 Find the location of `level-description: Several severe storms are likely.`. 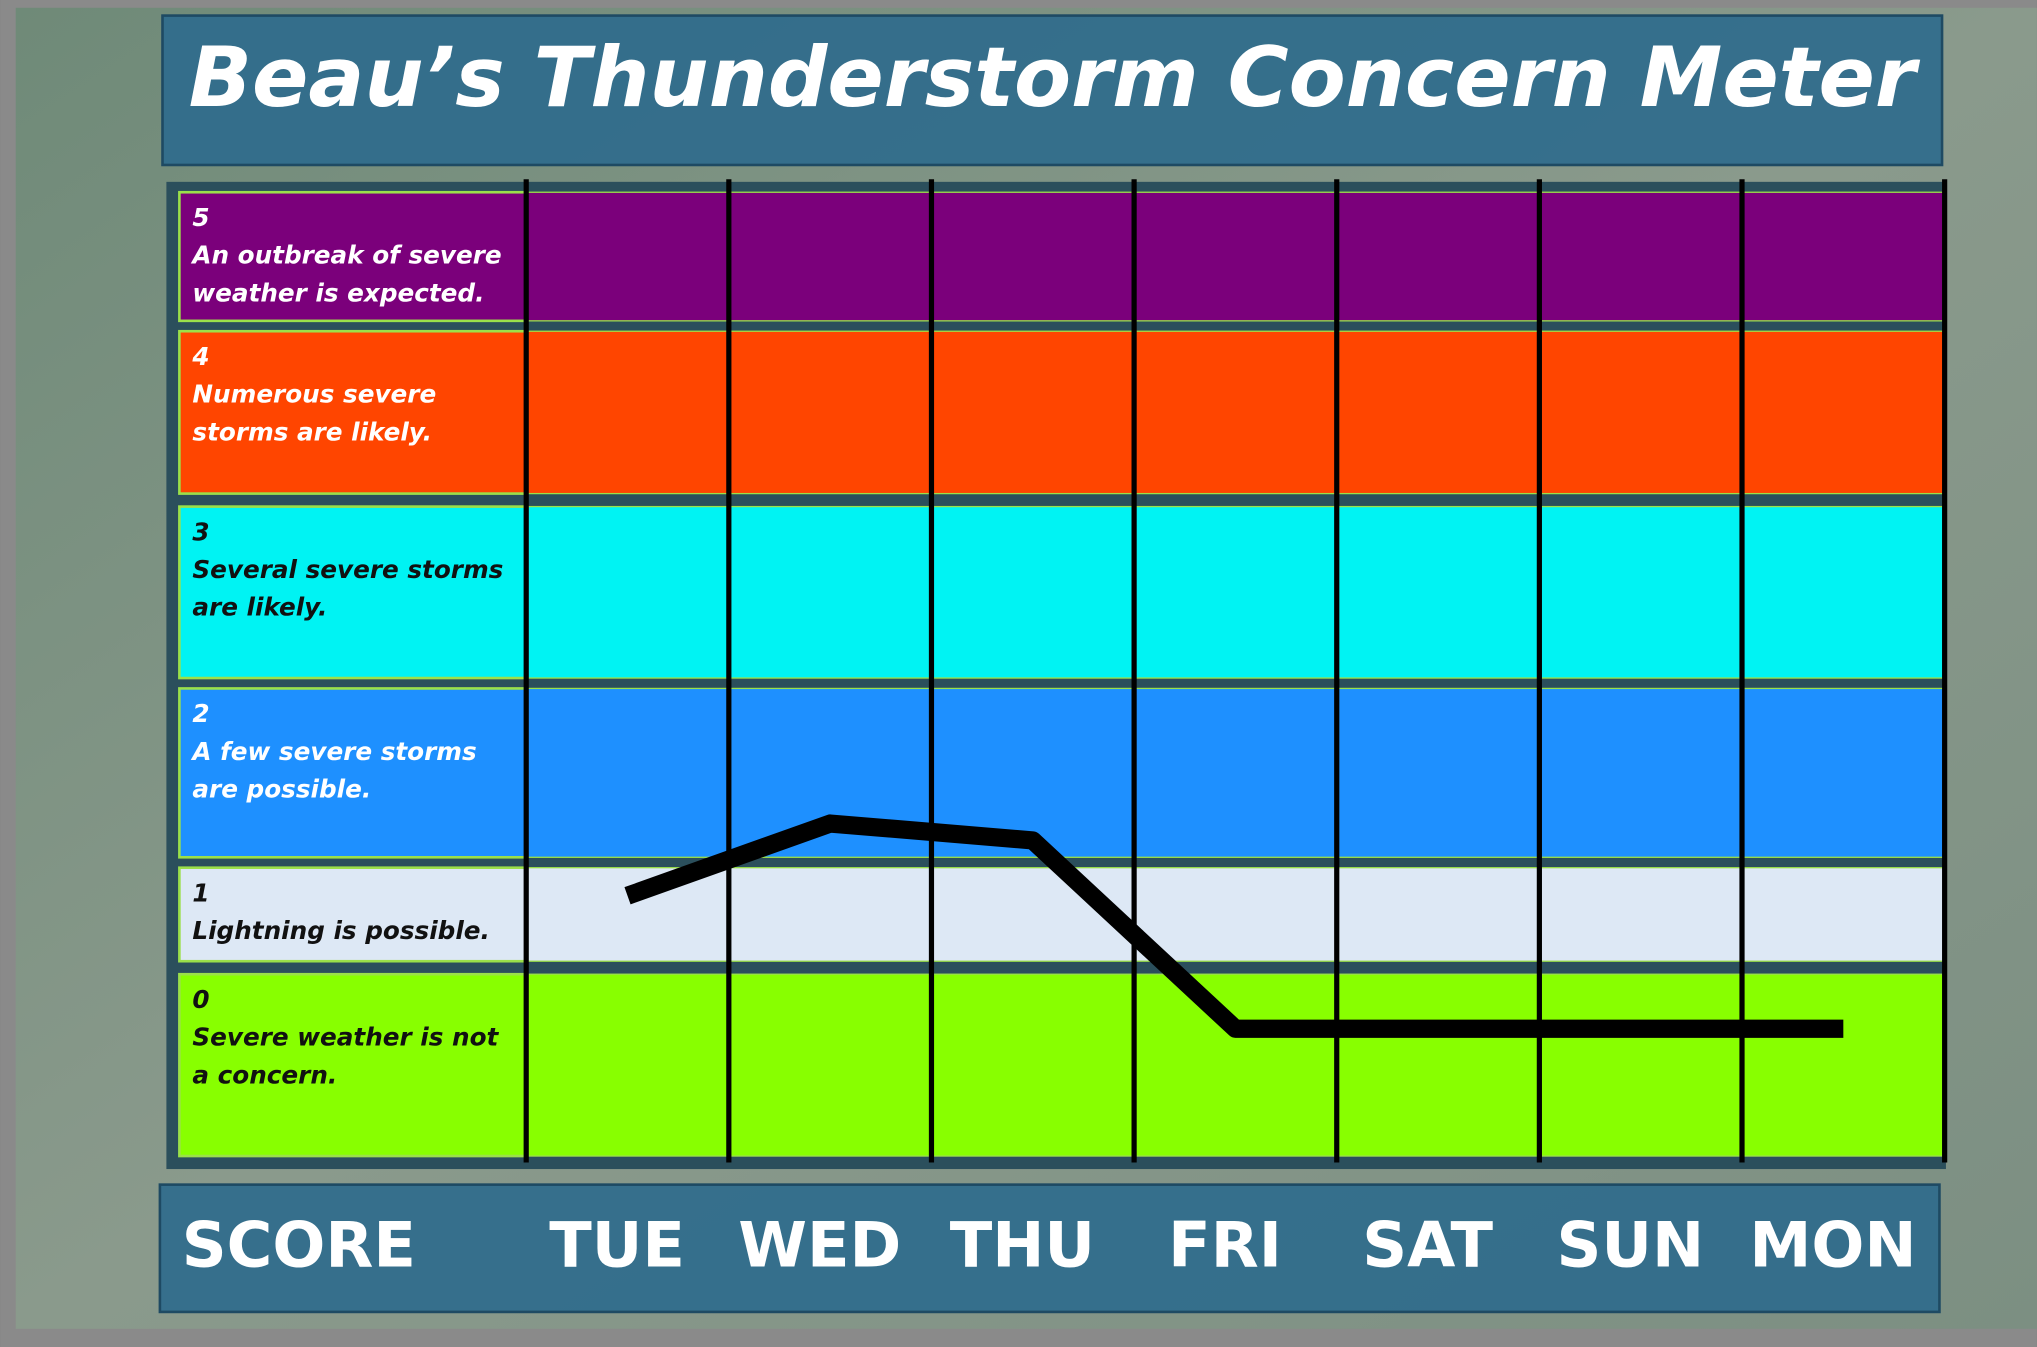

level-description: Several severe storms are likely. is located at coordinates (348, 589).